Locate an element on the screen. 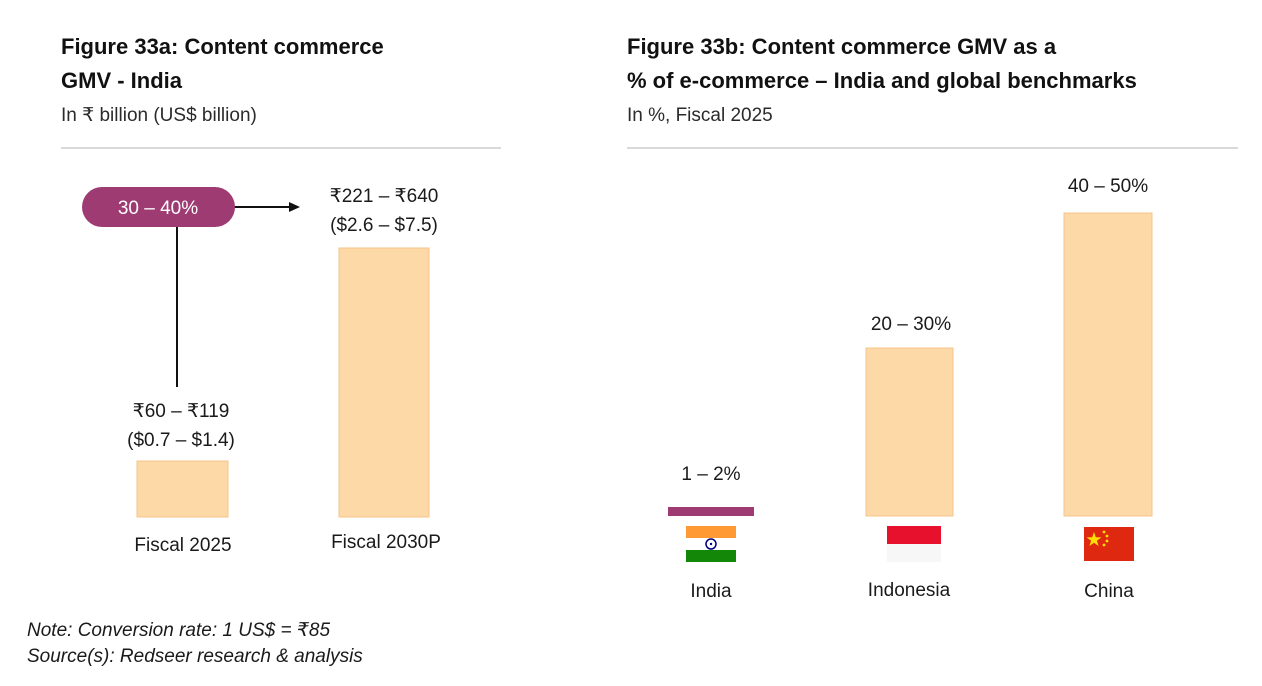  footnote-note: Note: Conversion rate: 1 US$ = ₹85 is located at coordinates (179, 630).